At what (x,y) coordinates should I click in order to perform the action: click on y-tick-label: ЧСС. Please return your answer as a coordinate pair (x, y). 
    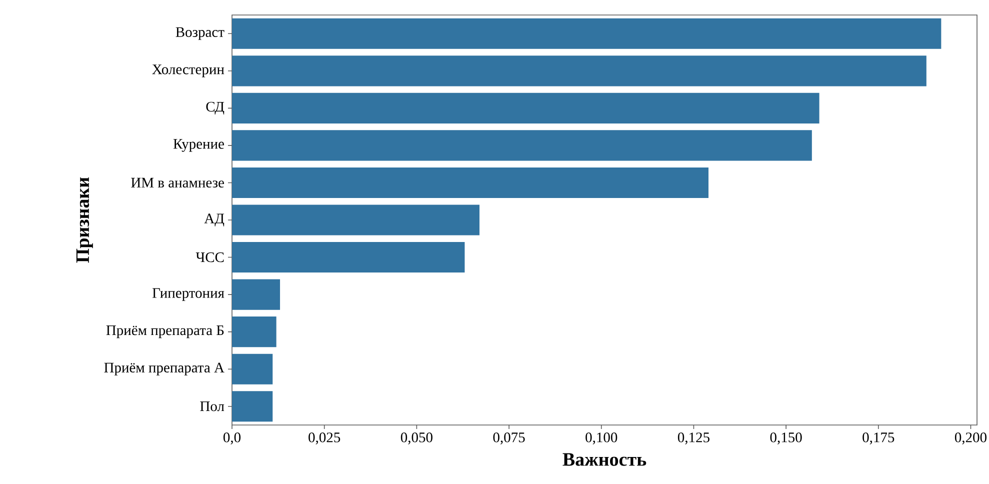
    Looking at the image, I should click on (210, 257).